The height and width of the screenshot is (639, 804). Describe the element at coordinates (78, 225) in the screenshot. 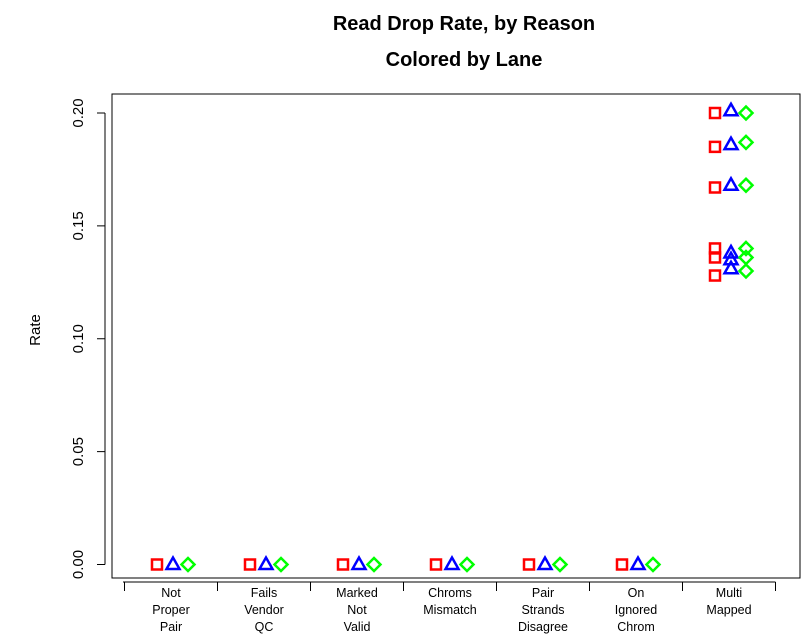

I see `y-tick-label: 0.15` at that location.